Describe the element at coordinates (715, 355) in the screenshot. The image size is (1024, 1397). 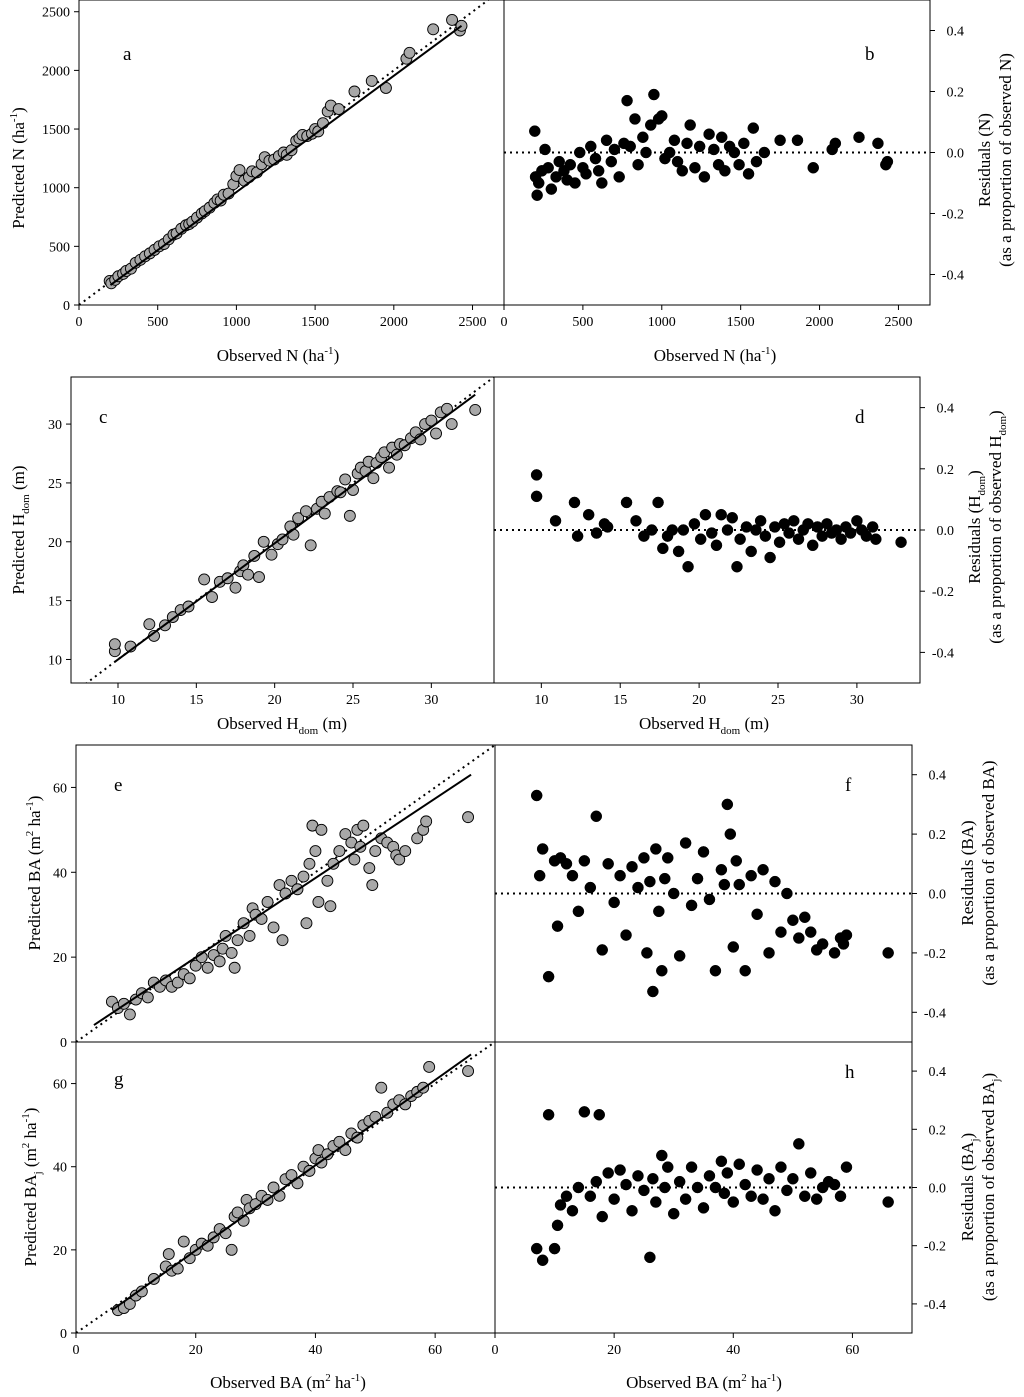
I see `xlabel-b: Observed N (ha-1)` at that location.